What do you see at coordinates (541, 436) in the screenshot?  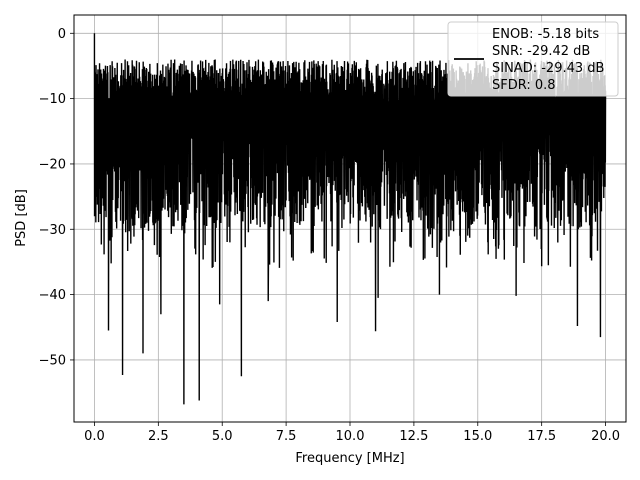 I see `x-tick-label: 17.5` at bounding box center [541, 436].